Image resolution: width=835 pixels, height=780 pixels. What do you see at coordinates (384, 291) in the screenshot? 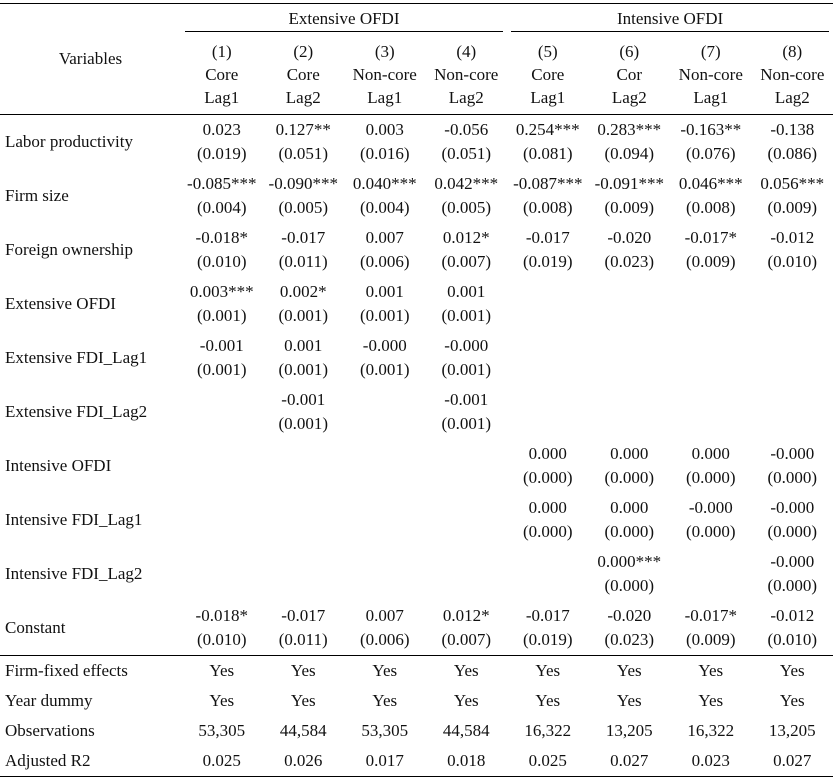
I see `coefficient: 0.001` at bounding box center [384, 291].